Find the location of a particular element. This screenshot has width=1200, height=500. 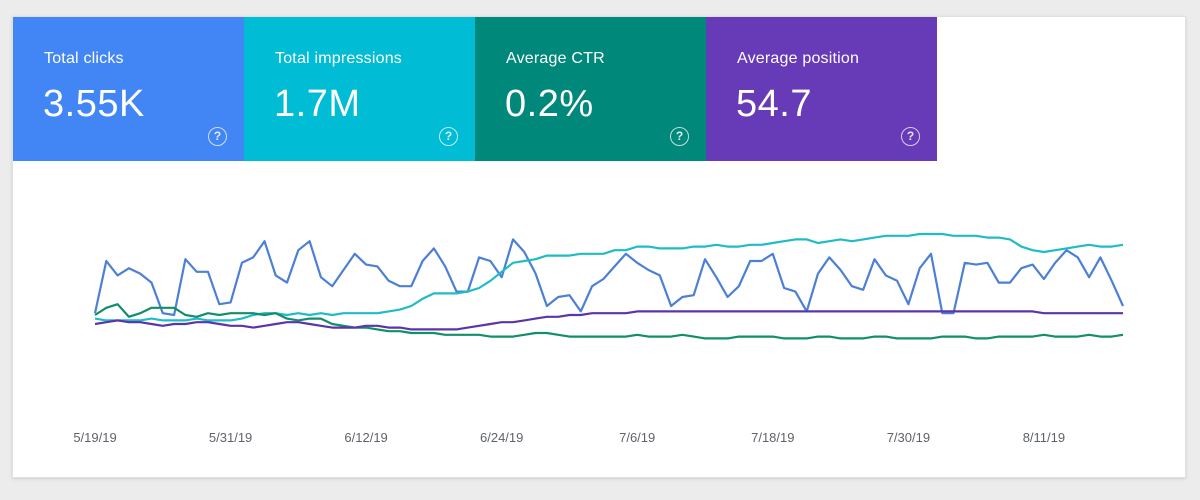

metric-label: Average CTR is located at coordinates (555, 58).